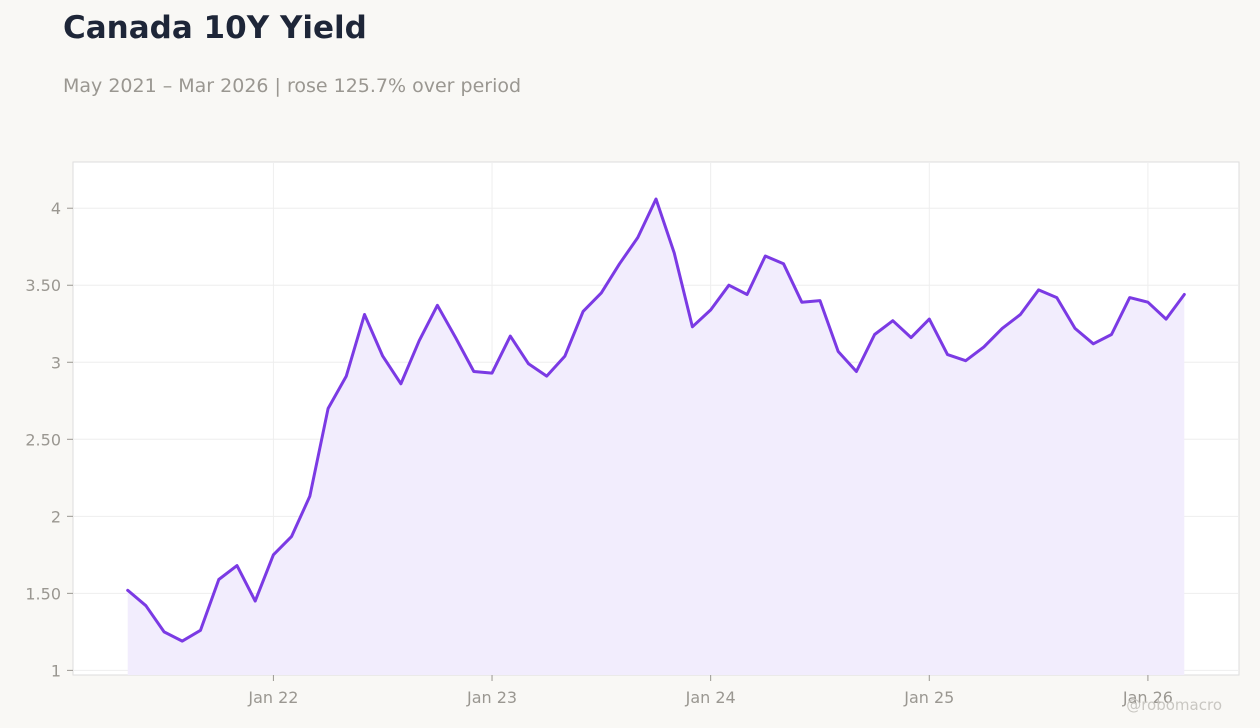  I want to click on y-tick-label: 3.50, so click(43, 285).